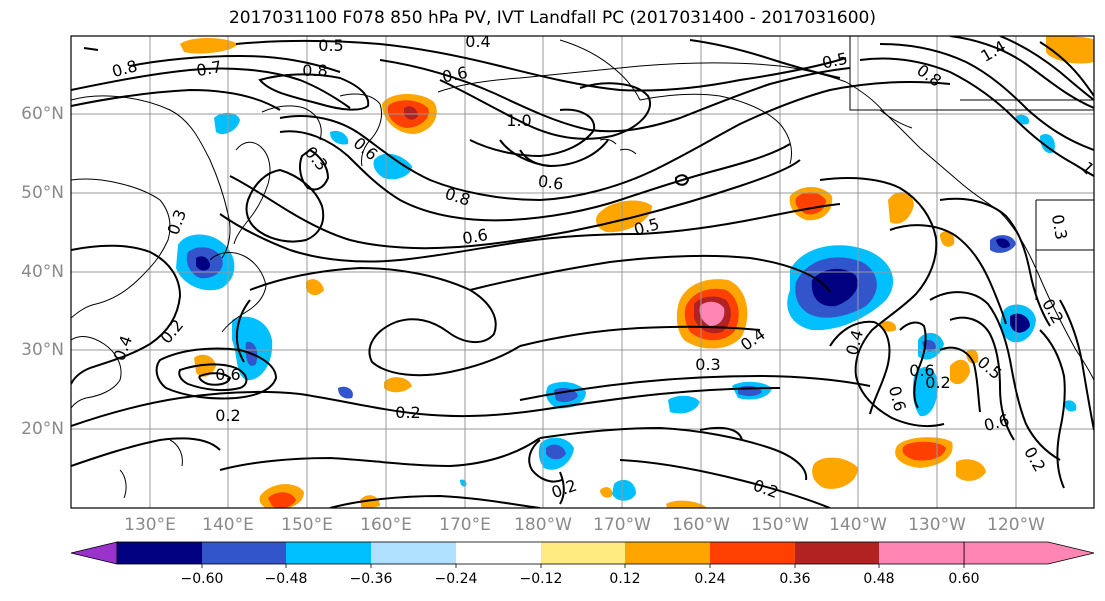 The height and width of the screenshot is (601, 1105). I want to click on longitude-label: 160°E, so click(386, 525).